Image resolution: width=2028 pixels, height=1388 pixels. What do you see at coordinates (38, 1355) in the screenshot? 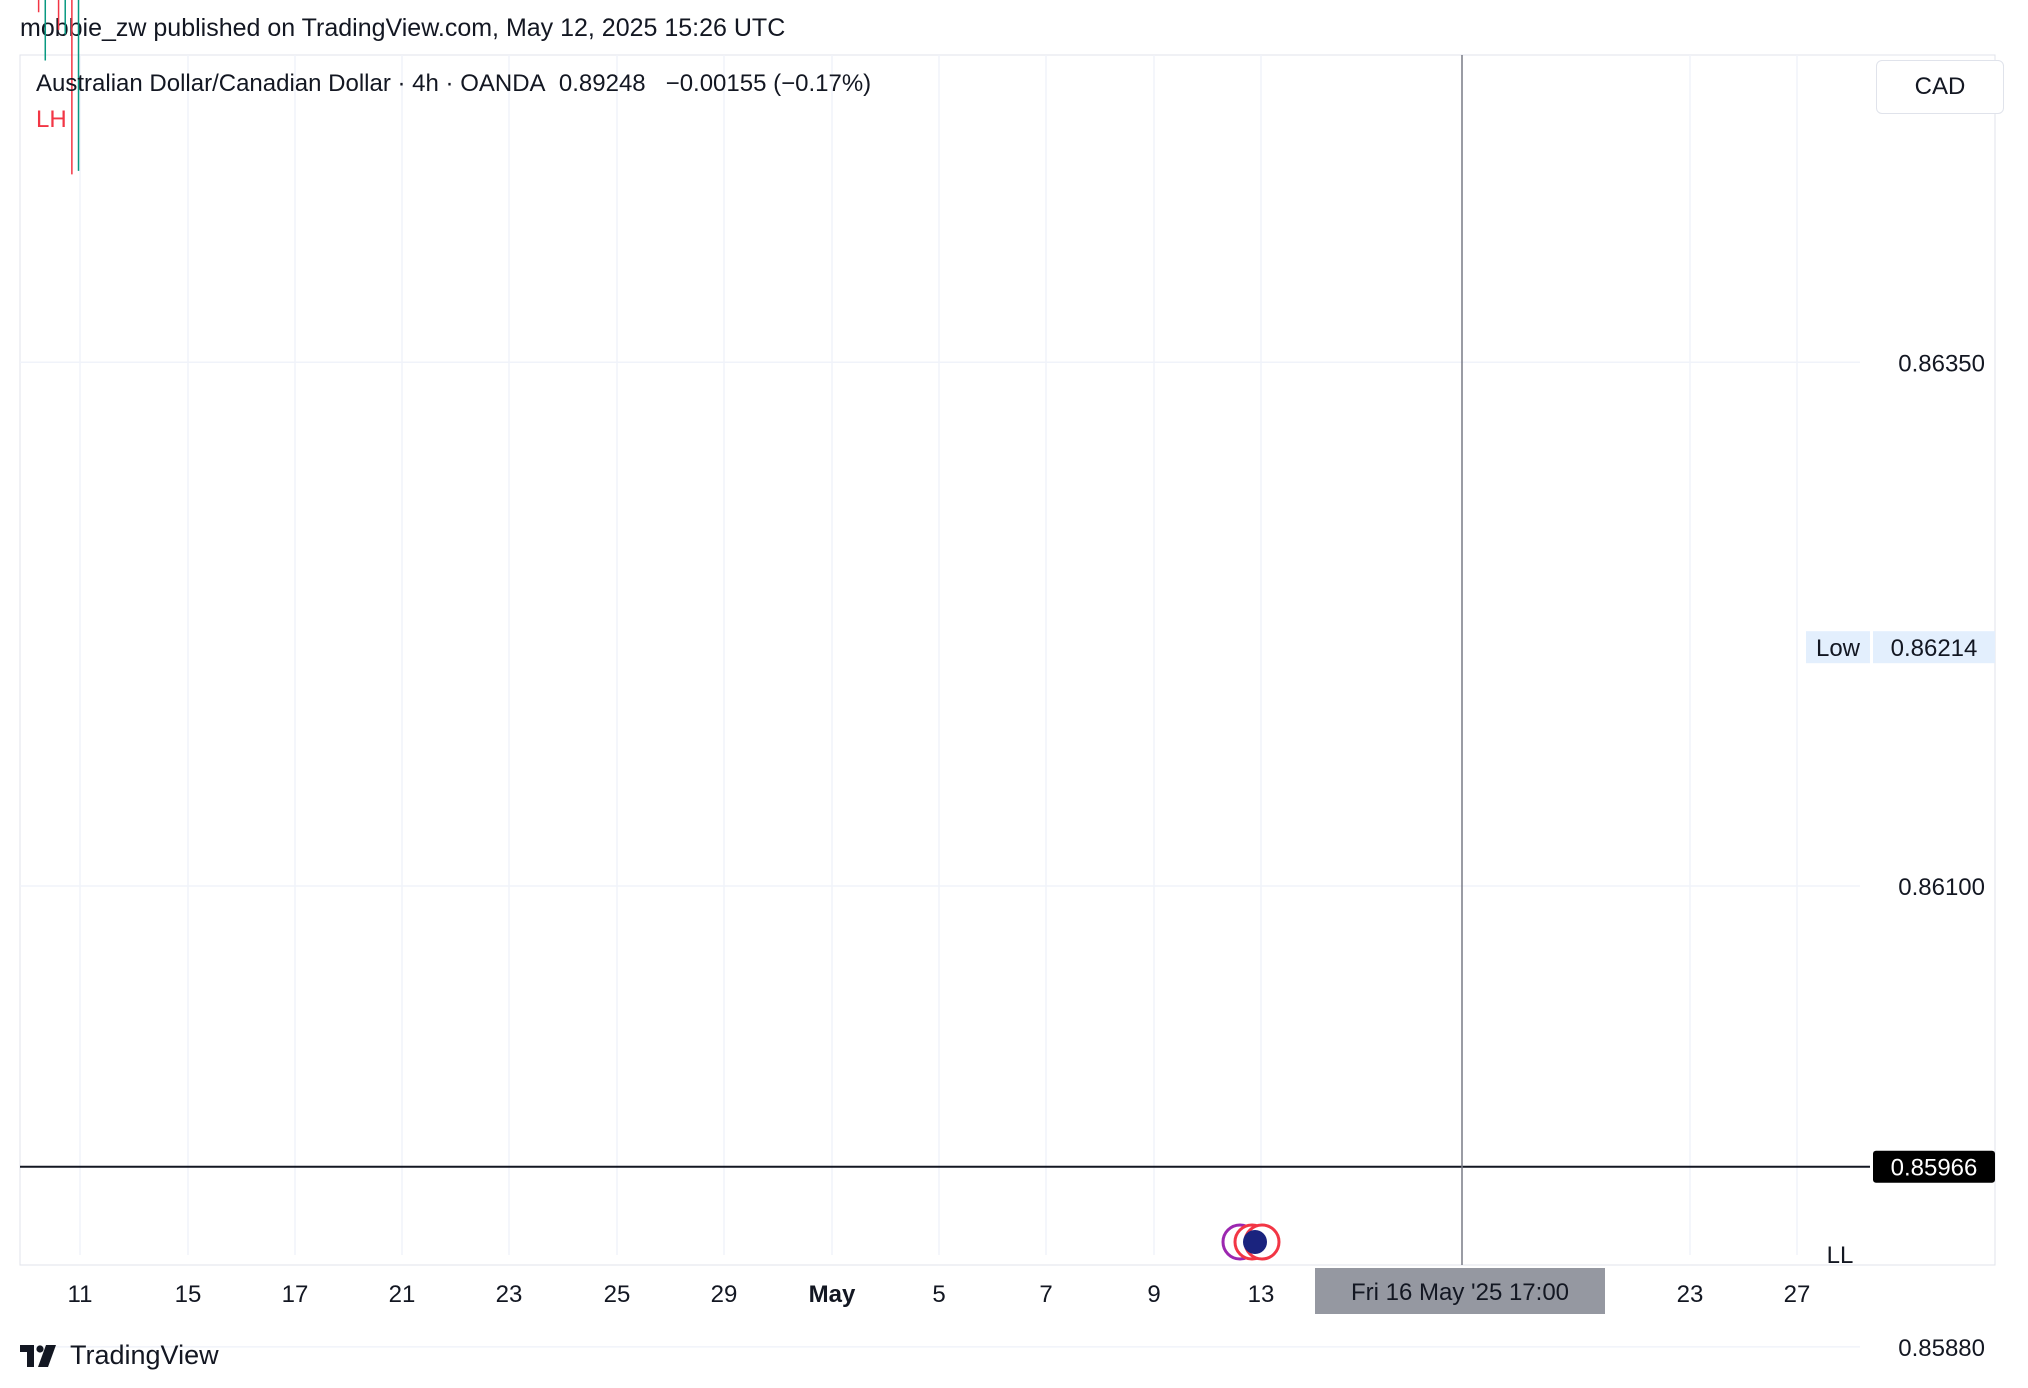
I see `tradingview-logo-icon` at bounding box center [38, 1355].